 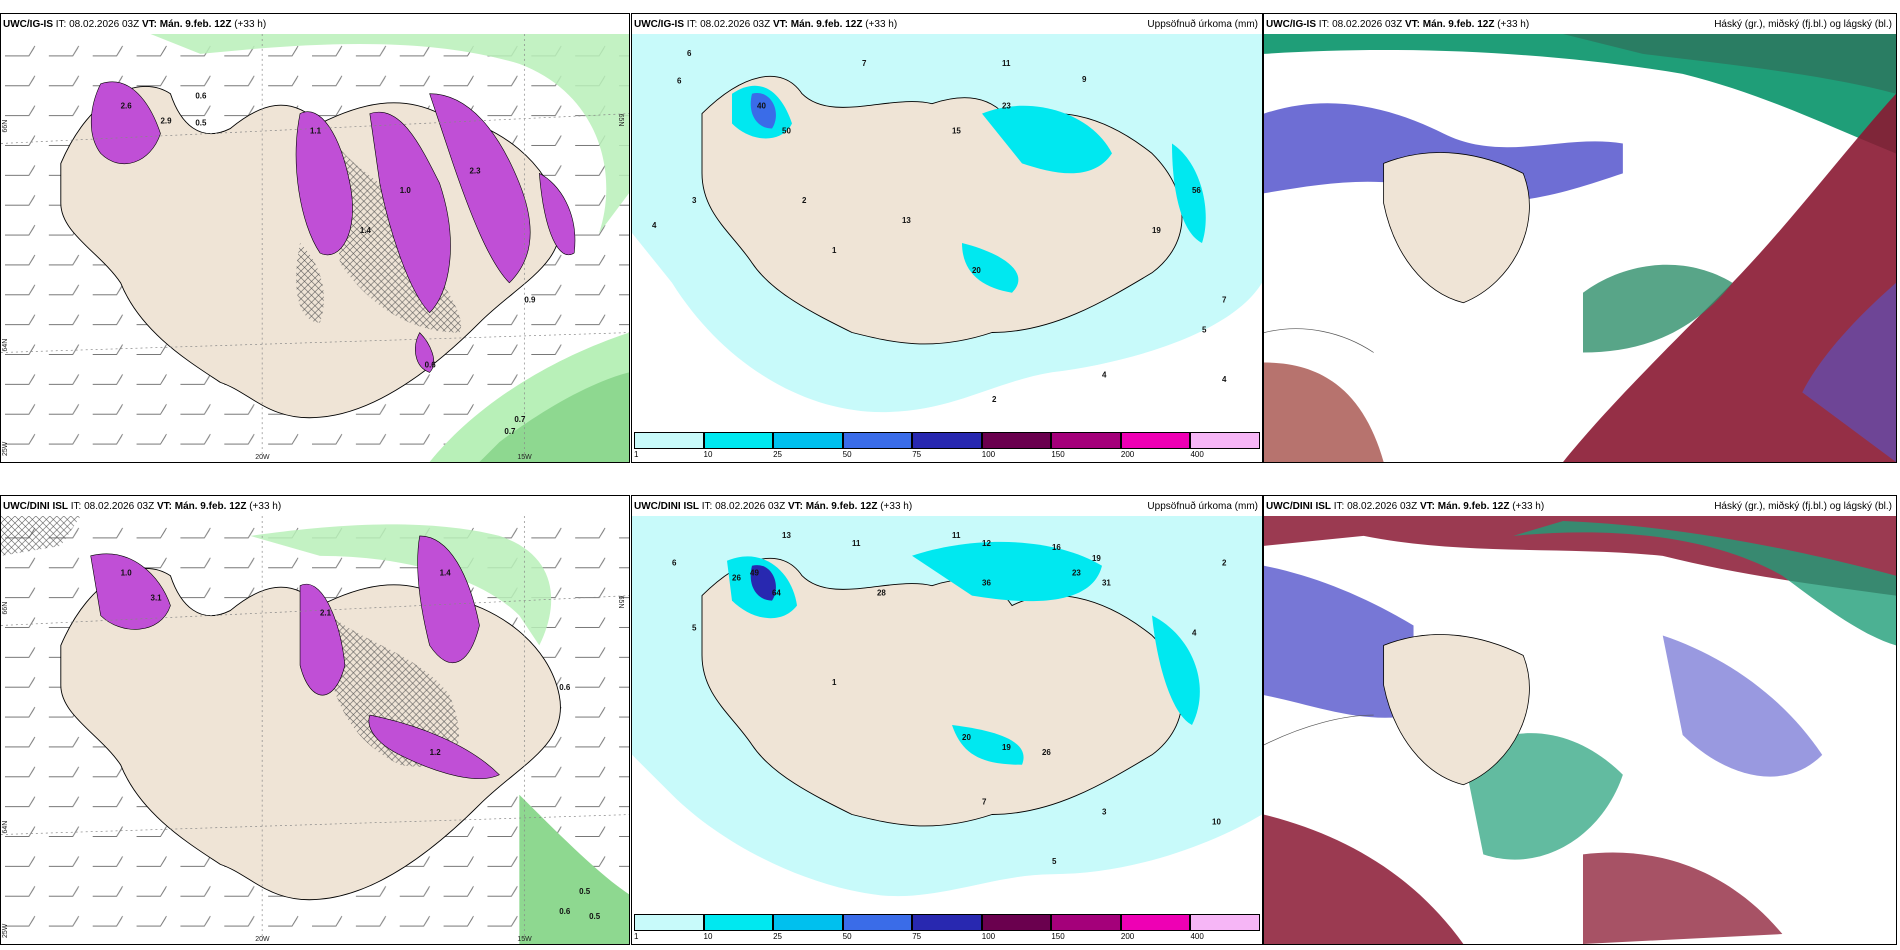 What do you see at coordinates (754, 573) in the screenshot?
I see `precip-label: 49` at bounding box center [754, 573].